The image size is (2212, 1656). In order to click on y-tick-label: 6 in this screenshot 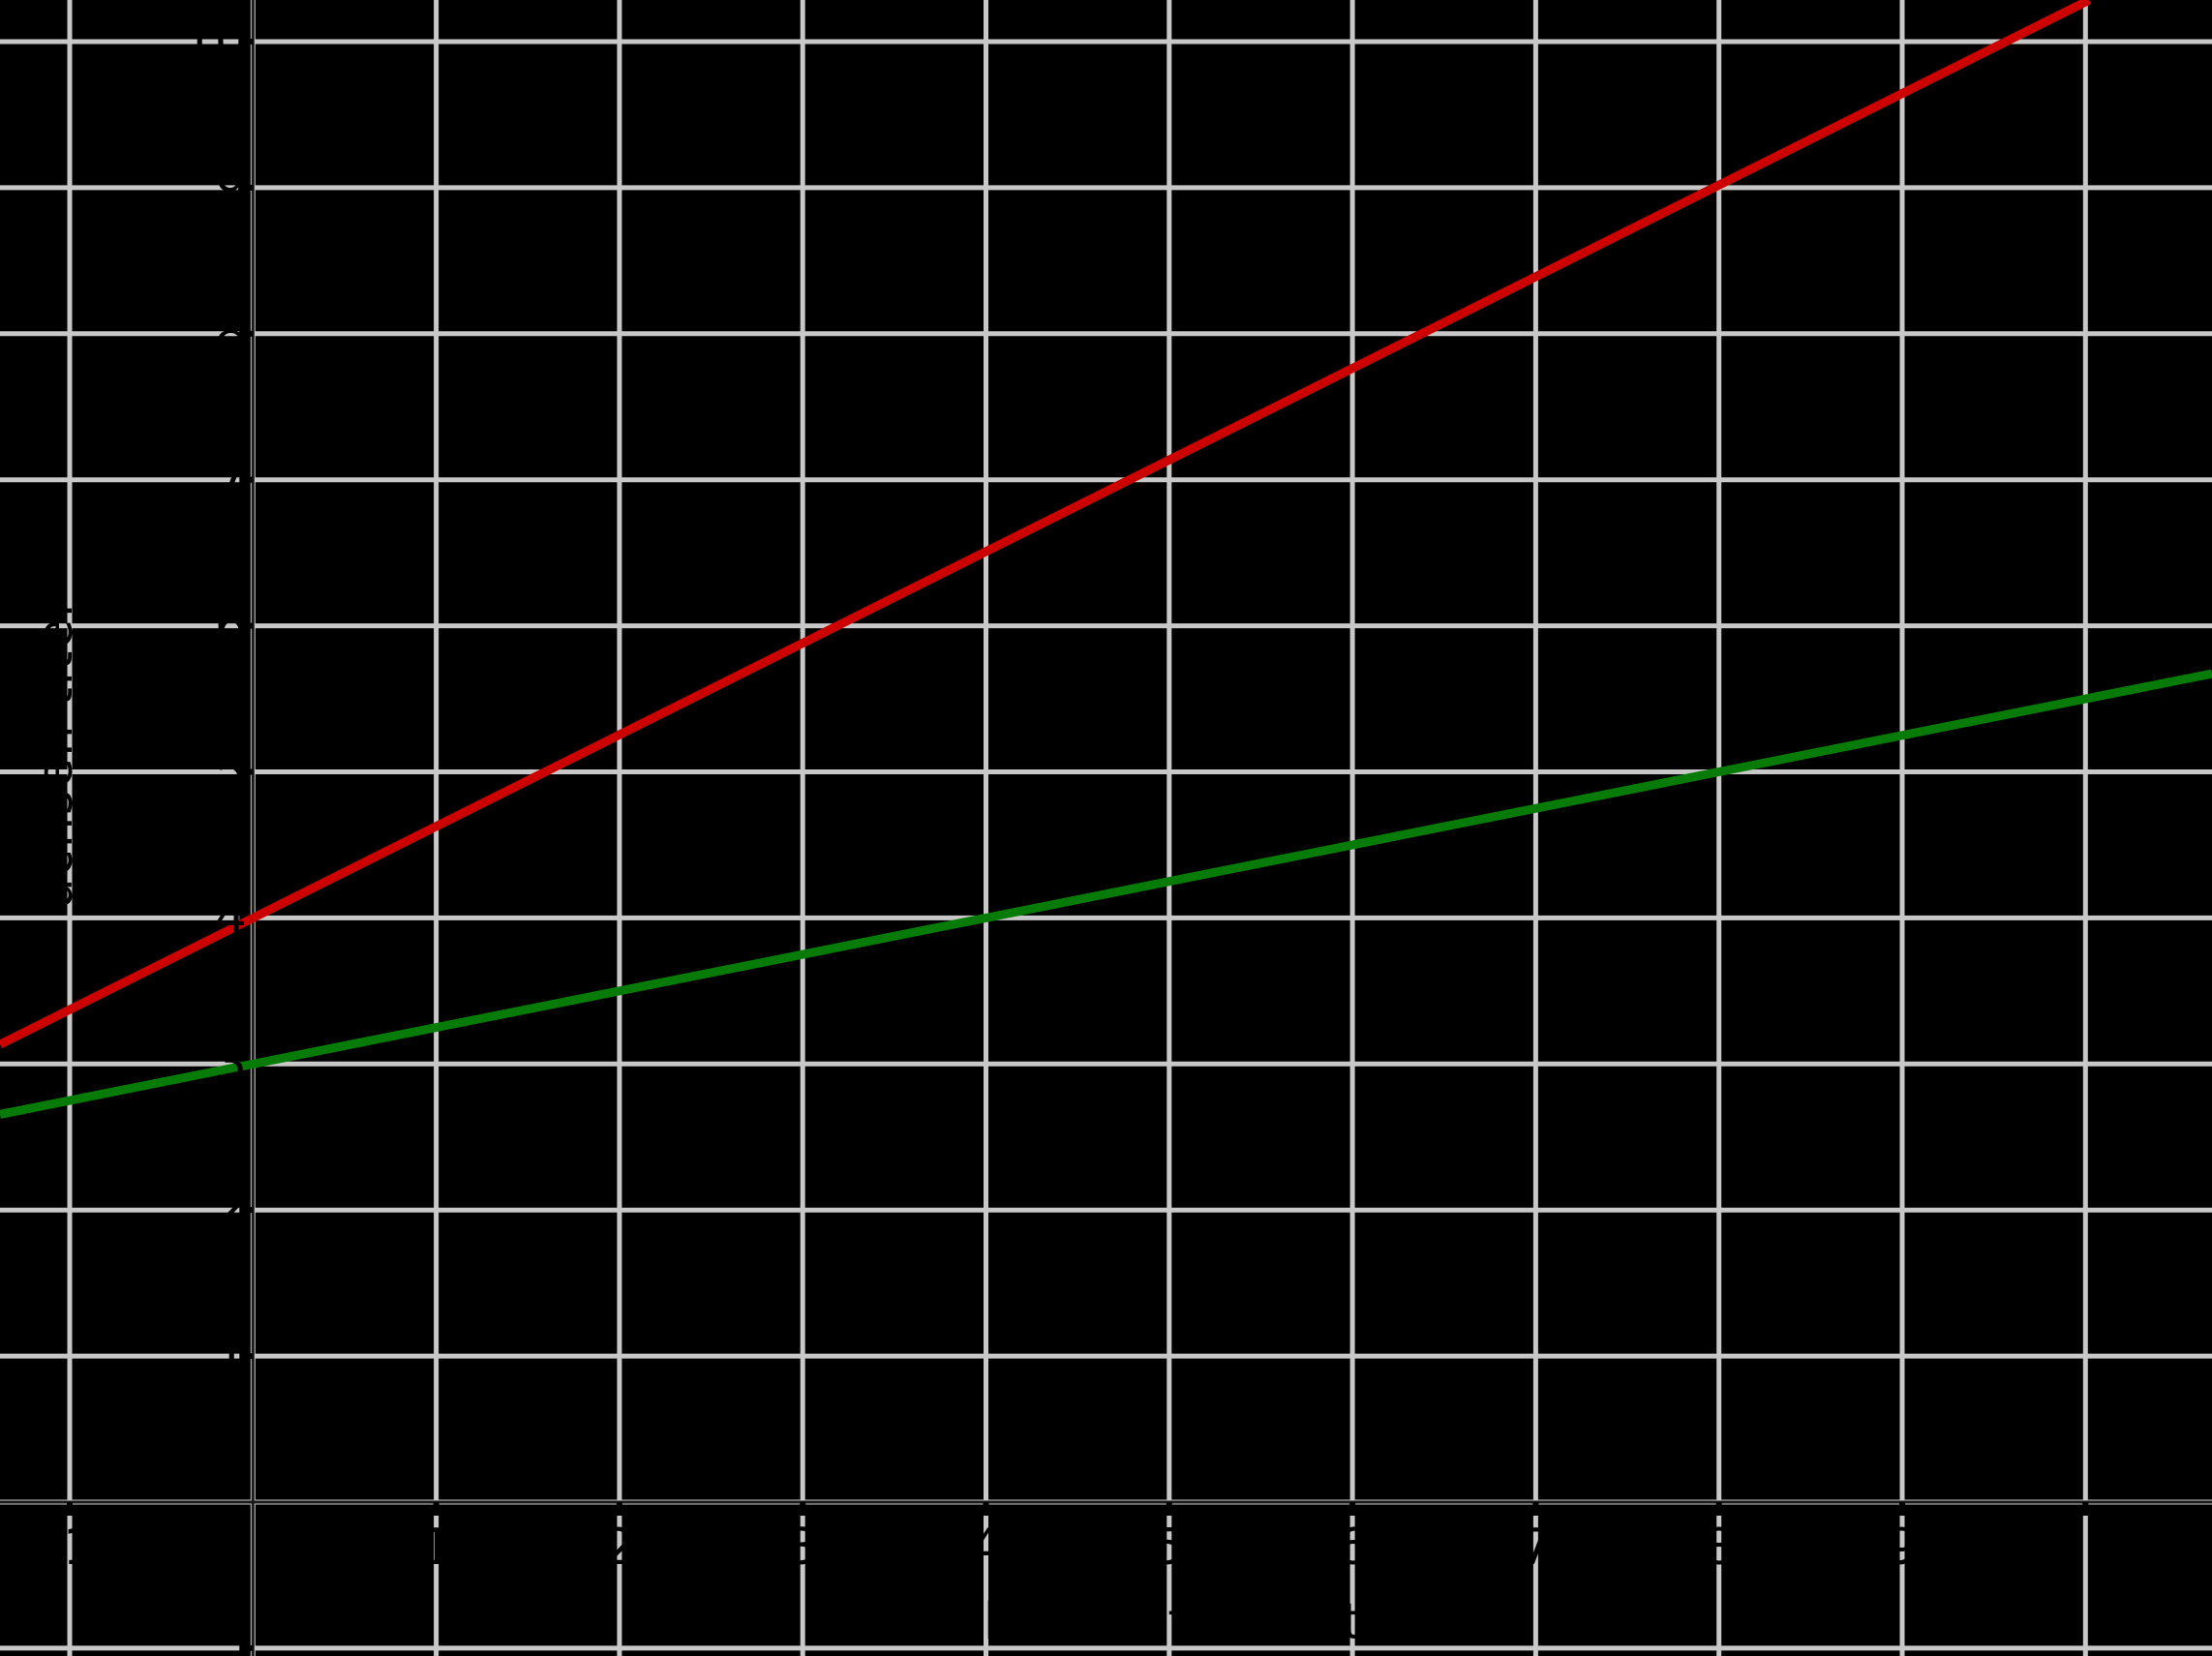, I will do `click(230, 625)`.